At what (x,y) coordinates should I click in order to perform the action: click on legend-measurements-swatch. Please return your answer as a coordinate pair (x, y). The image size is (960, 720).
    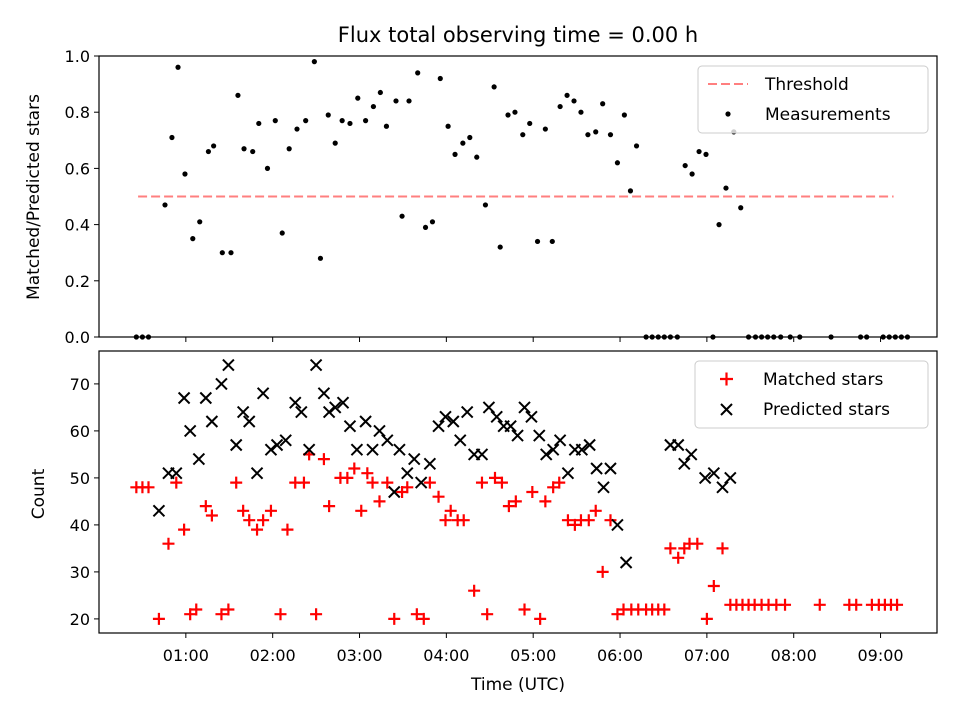
    Looking at the image, I should click on (728, 114).